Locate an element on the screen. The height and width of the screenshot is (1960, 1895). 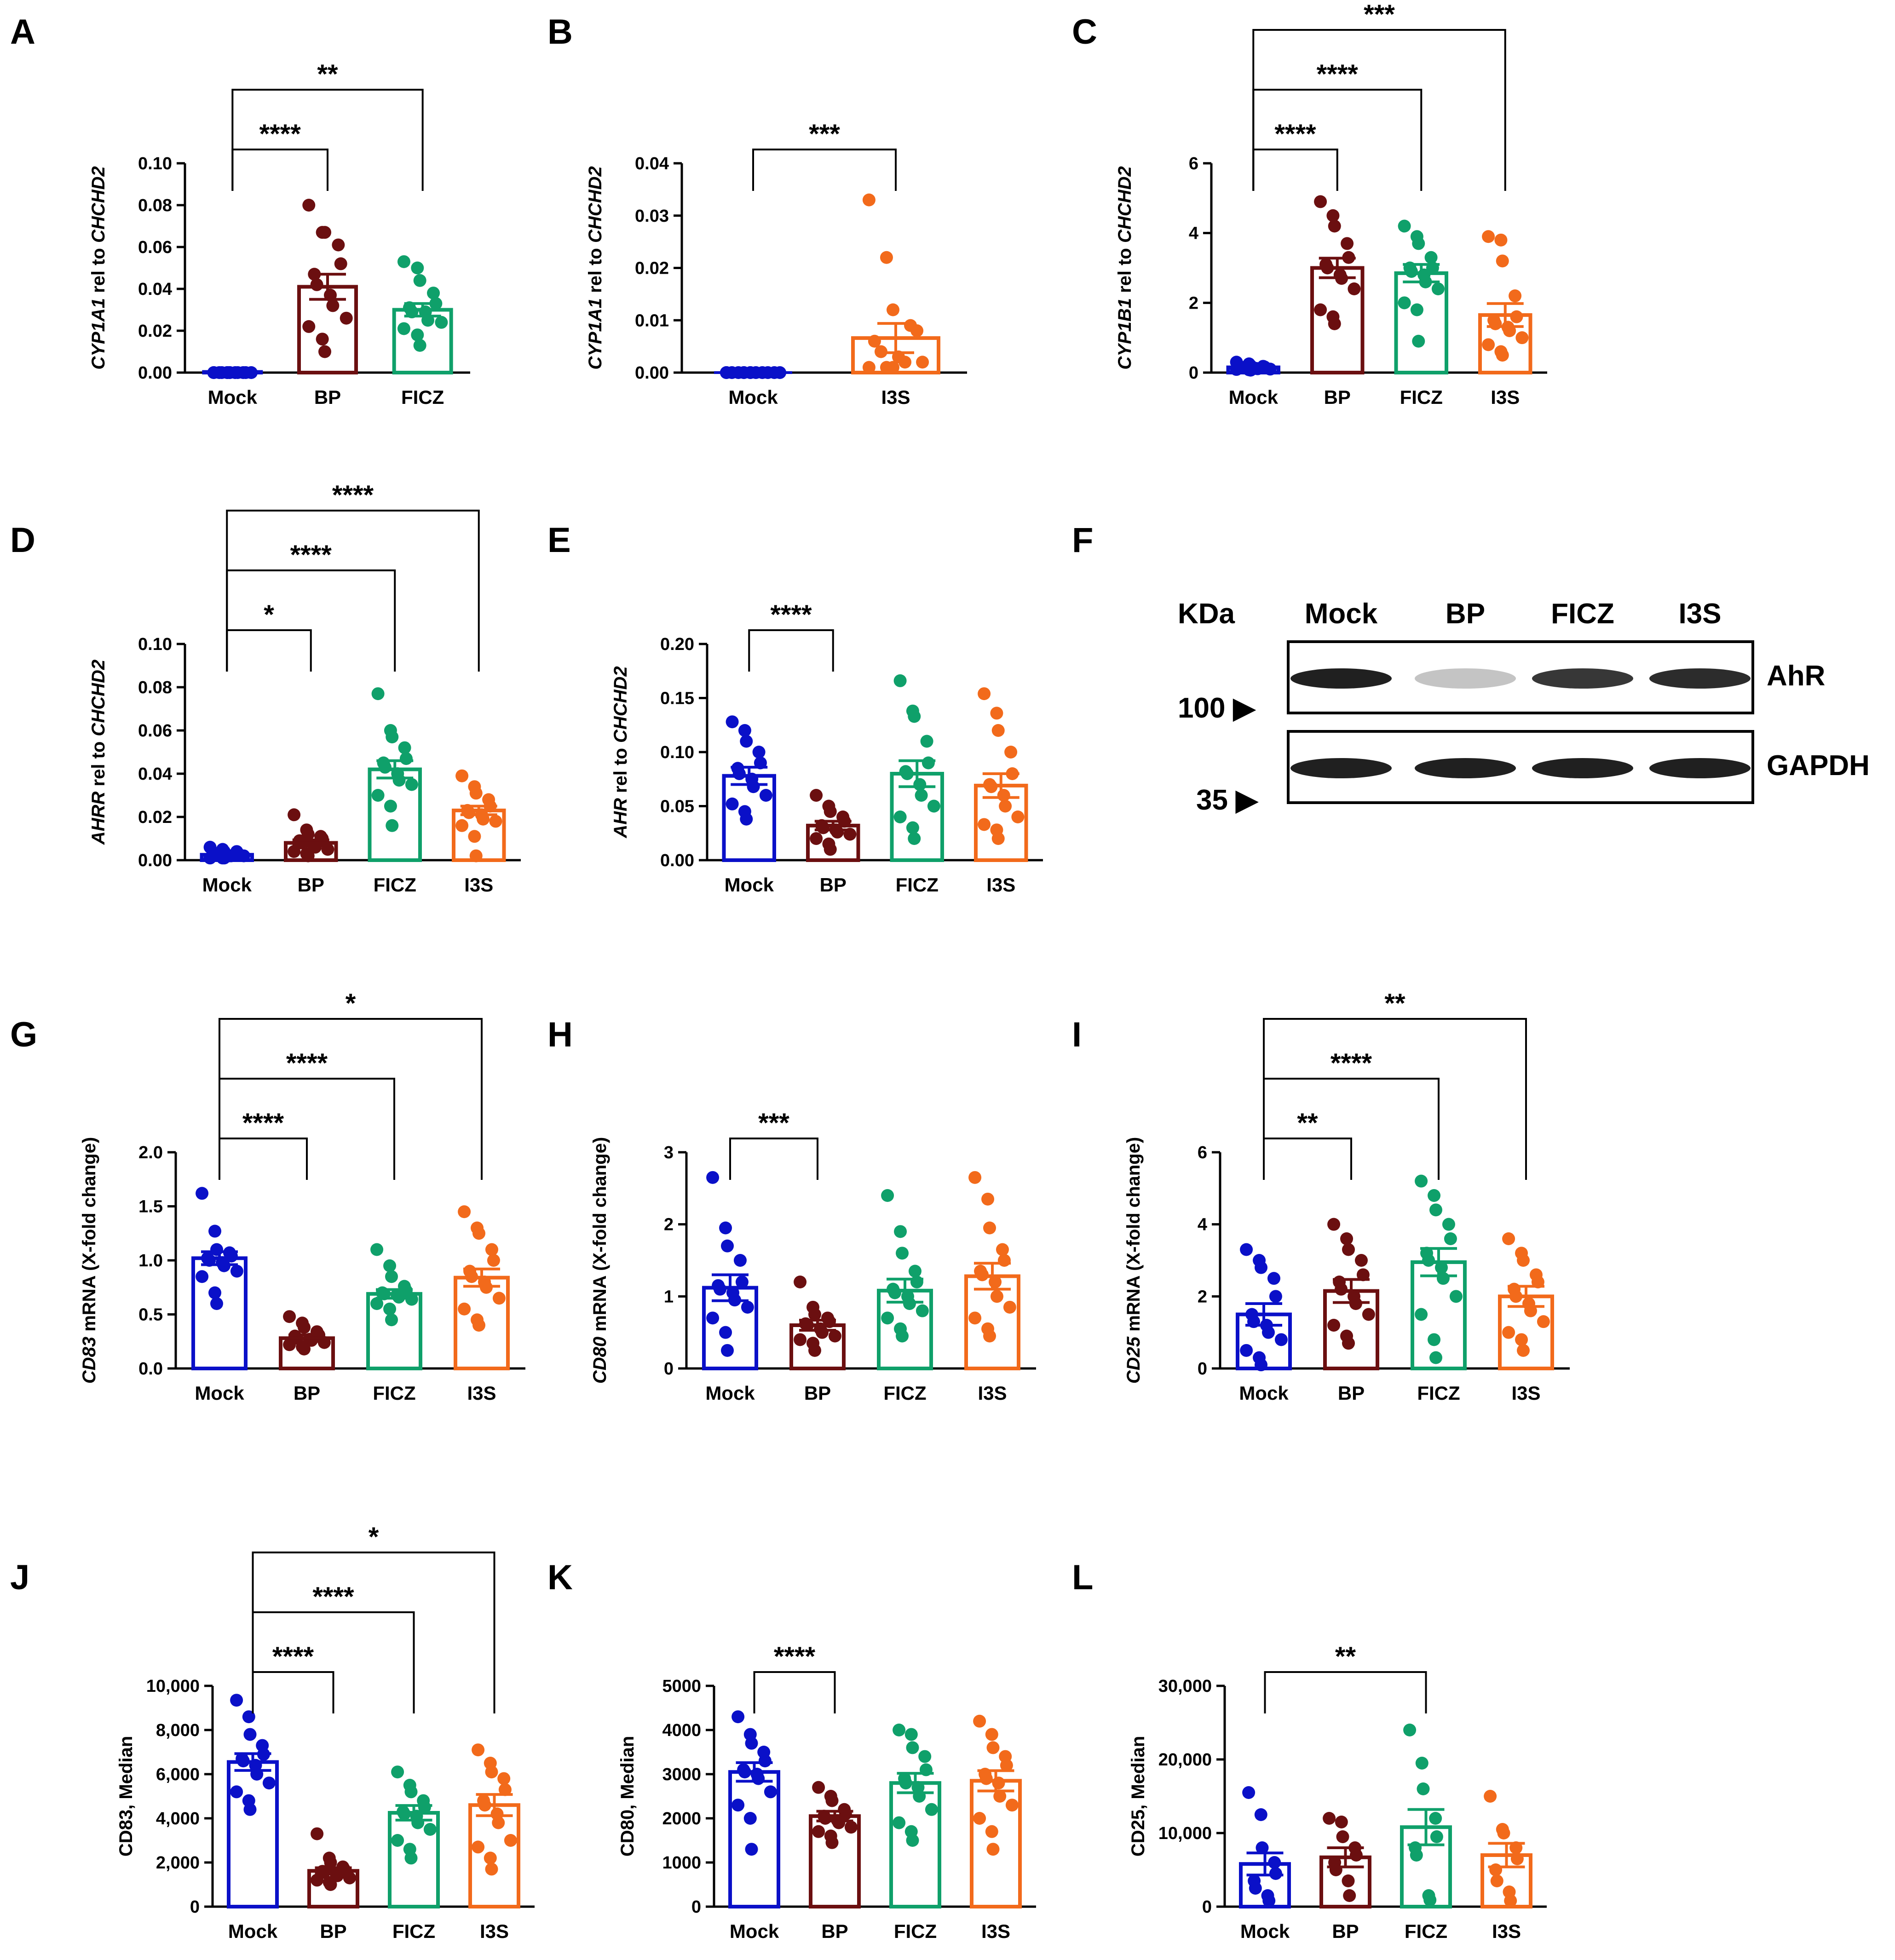
y-tick-label-h: 2 is located at coordinates (669, 1225).